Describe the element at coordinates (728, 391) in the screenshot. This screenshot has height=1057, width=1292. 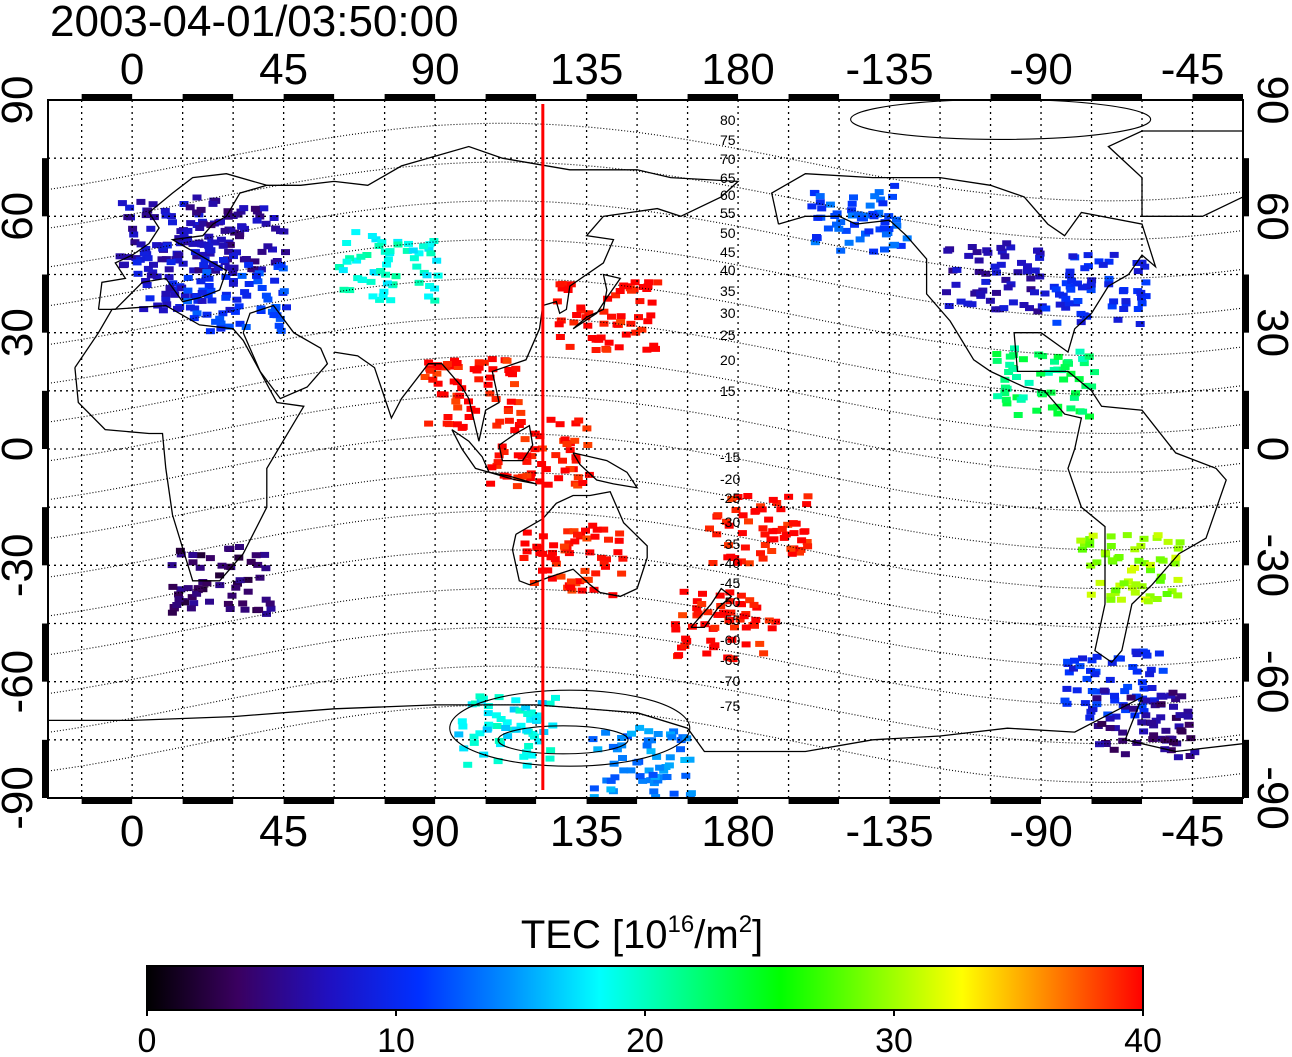
I see `contour-label: 15` at that location.